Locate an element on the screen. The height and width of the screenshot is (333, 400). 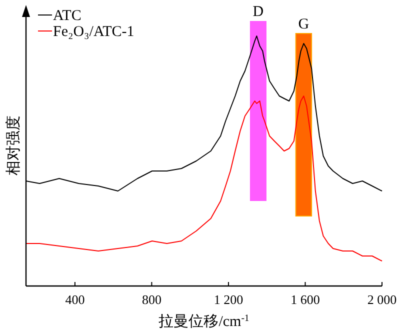
band-label: G is located at coordinates (304, 24).